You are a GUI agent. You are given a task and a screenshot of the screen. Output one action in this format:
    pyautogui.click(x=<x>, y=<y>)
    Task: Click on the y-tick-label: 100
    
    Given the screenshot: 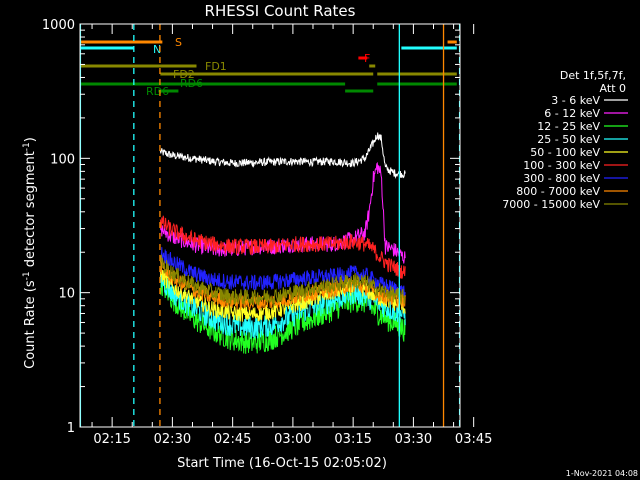 What is the action you would take?
    pyautogui.click(x=62, y=159)
    